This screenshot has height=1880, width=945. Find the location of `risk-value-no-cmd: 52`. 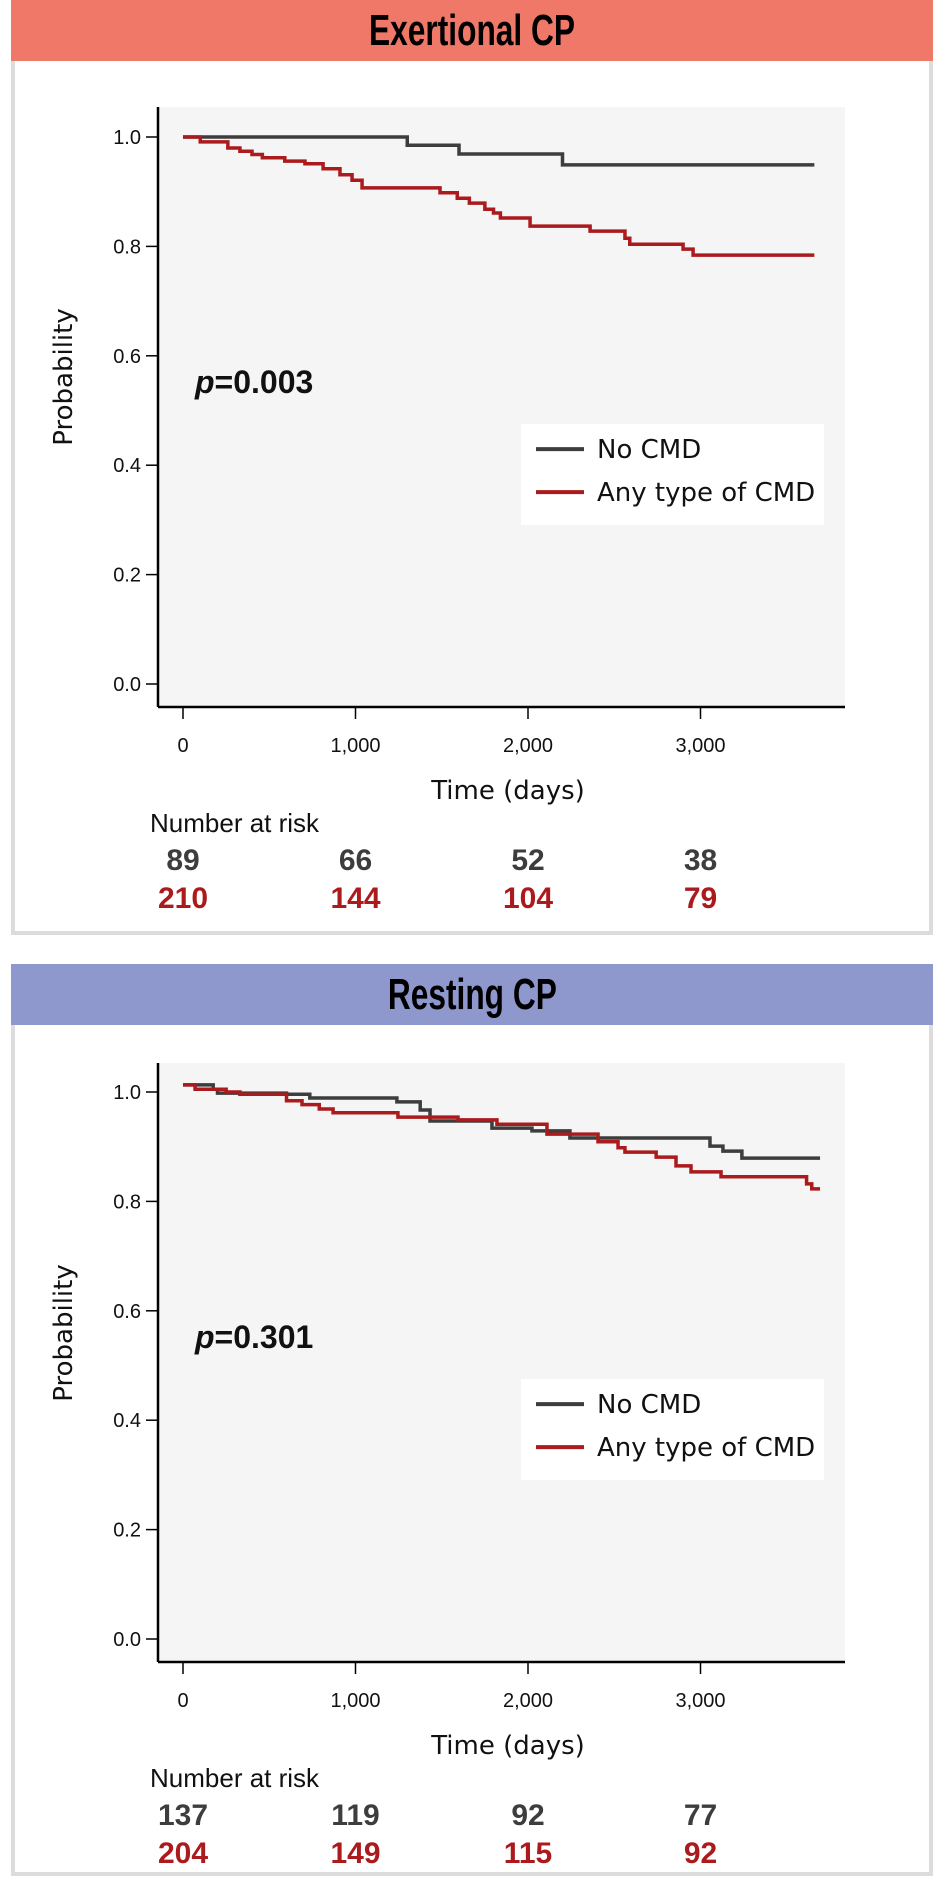

risk-value-no-cmd: 52 is located at coordinates (527, 860).